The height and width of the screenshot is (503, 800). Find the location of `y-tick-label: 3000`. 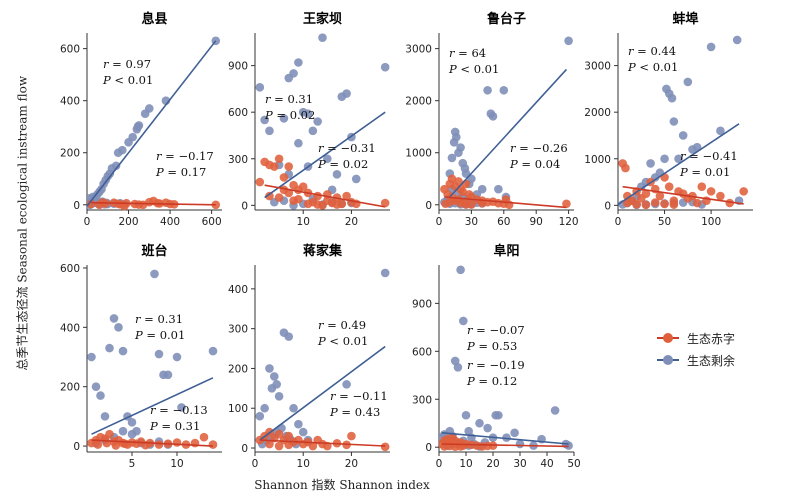

y-tick-label: 3000 is located at coordinates (418, 50).